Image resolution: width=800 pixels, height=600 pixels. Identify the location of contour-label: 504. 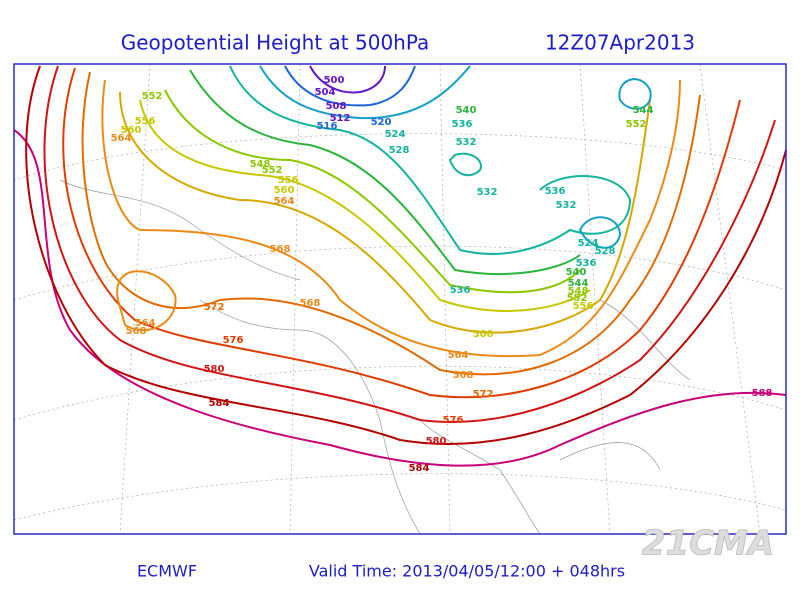
(325, 92).